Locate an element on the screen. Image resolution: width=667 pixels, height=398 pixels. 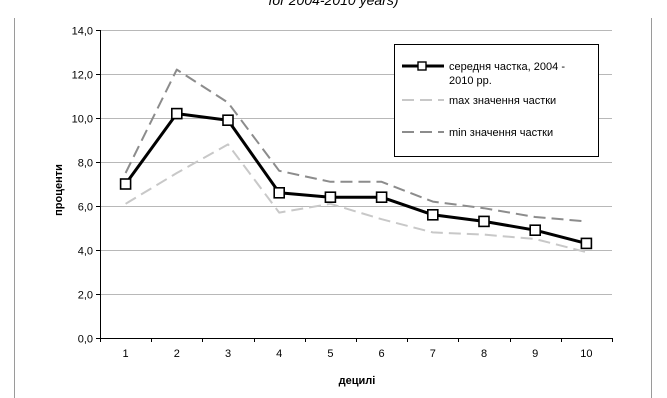
x-tick-label: 1 is located at coordinates (126, 354).